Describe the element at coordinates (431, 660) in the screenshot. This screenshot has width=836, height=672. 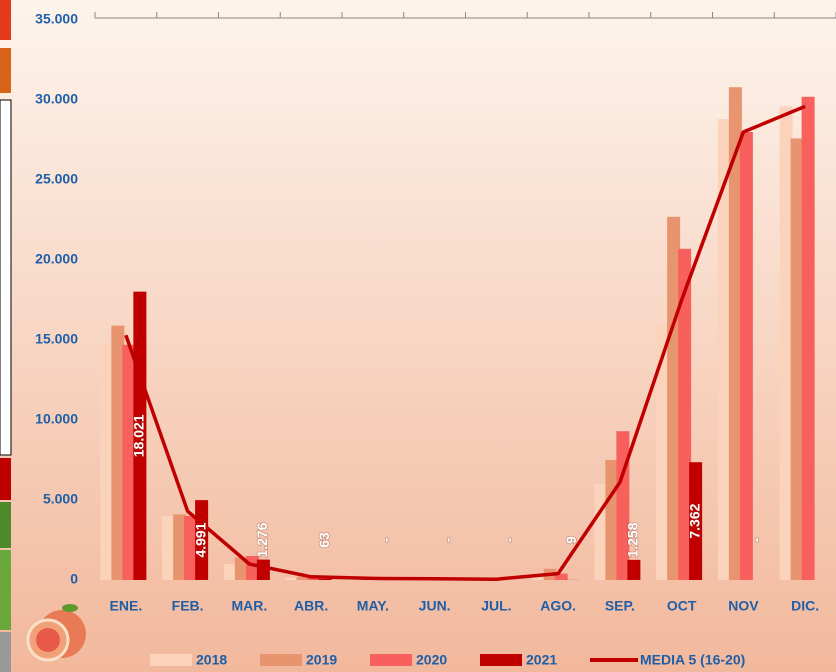
I see `legend-label: 2020` at that location.